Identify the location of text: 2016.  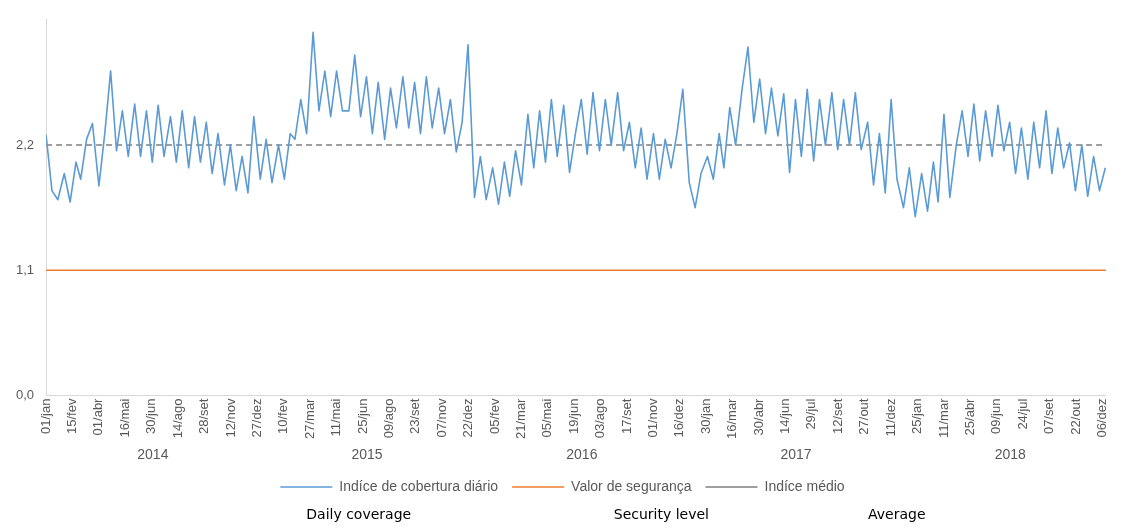
(582, 453).